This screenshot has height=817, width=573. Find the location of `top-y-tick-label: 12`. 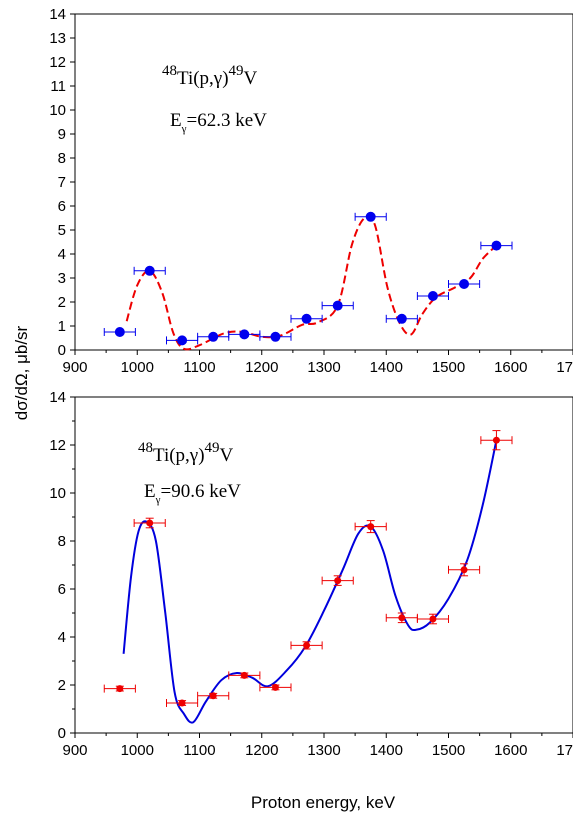

top-y-tick-label: 12 is located at coordinates (57, 62).